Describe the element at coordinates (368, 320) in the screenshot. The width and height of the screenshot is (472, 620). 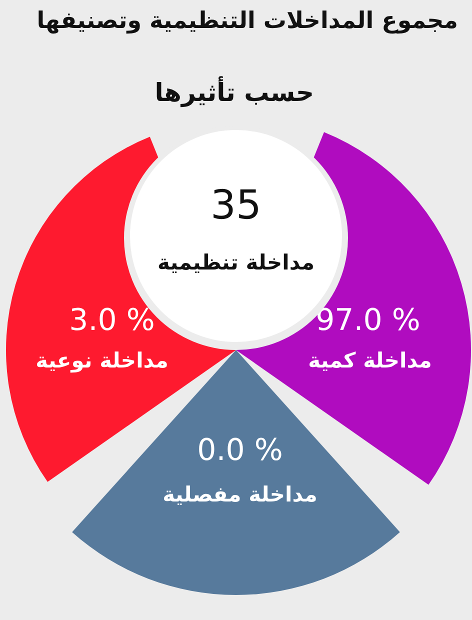
I see `data-label: 97.0 %` at that location.